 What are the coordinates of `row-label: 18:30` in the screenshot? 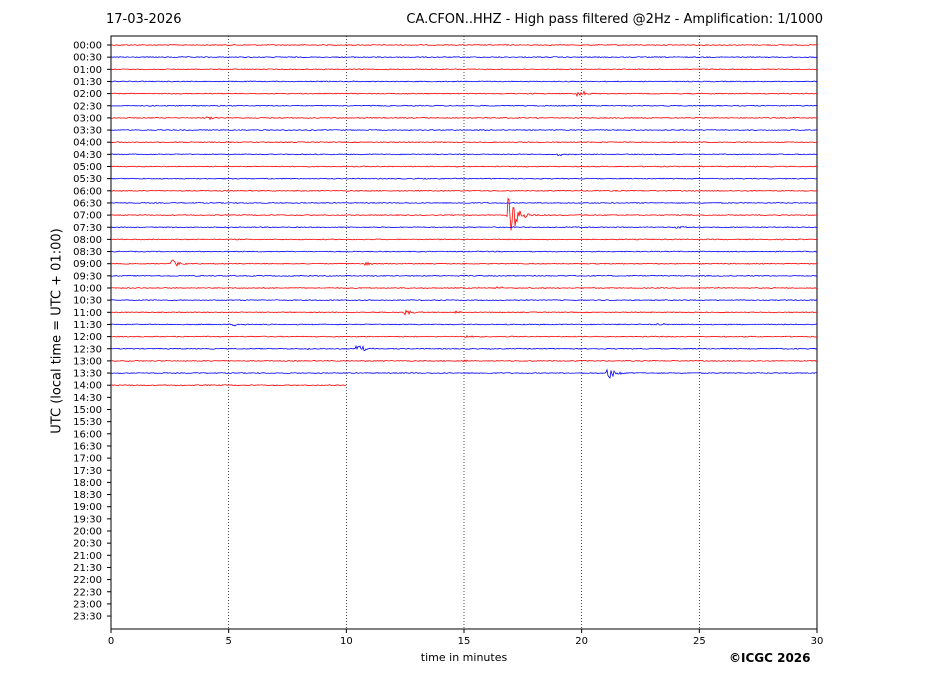 It's located at (87, 495).